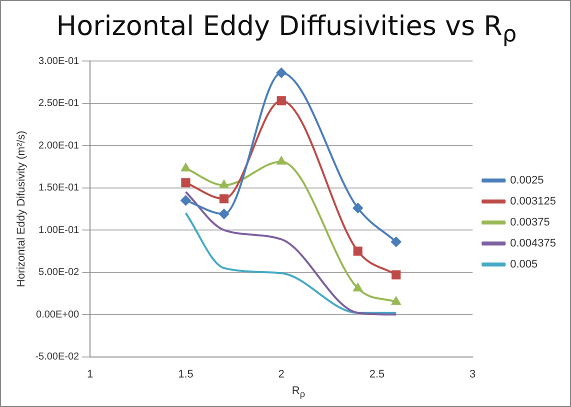 The height and width of the screenshot is (407, 571). I want to click on x-axis-title: R$_{ρ}$, so click(298, 392).